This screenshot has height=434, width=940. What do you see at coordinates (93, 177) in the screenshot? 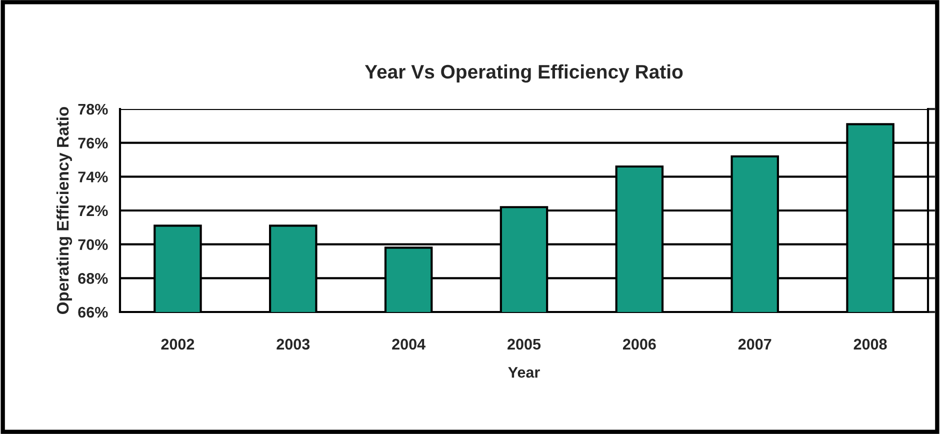
I see `y-tick-label: 74%` at bounding box center [93, 177].